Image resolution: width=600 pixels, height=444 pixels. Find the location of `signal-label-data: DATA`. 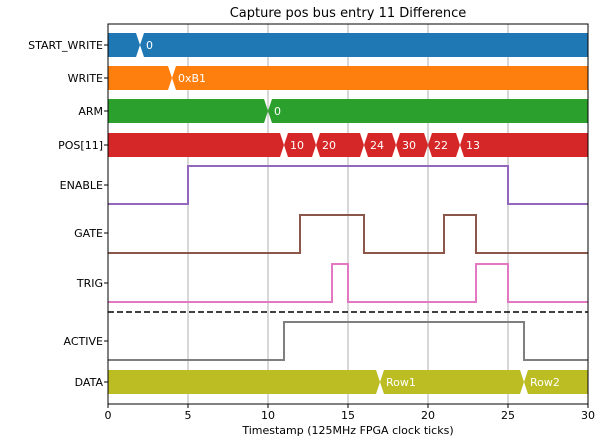

signal-label-data: DATA is located at coordinates (89, 382).